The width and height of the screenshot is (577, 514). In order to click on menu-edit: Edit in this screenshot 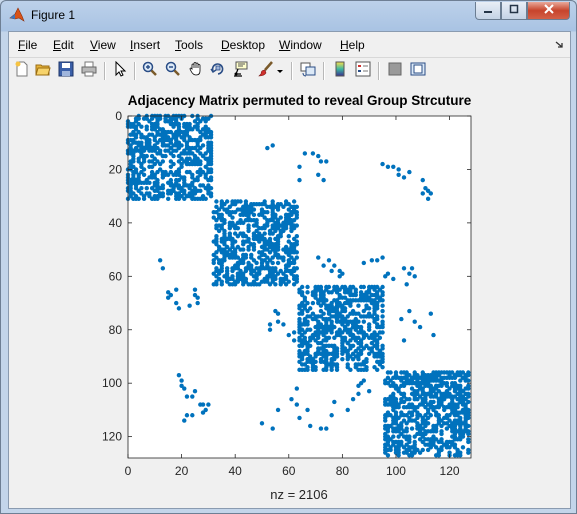, I will do `click(63, 45)`.